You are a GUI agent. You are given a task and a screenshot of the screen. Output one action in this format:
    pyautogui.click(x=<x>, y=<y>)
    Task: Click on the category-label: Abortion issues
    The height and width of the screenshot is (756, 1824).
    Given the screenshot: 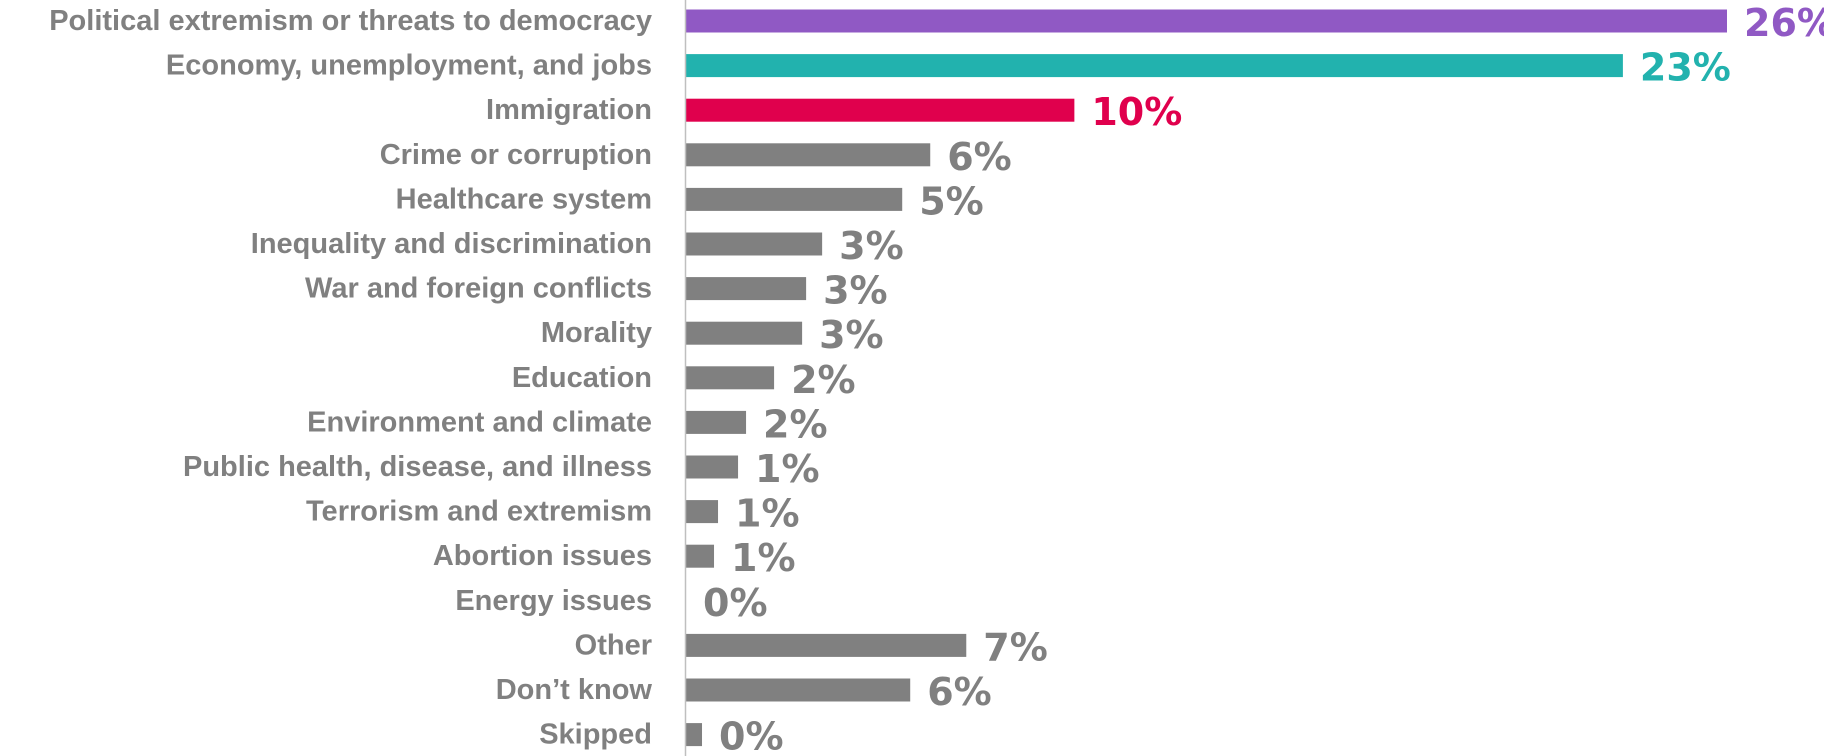 What is the action you would take?
    pyautogui.click(x=542, y=556)
    